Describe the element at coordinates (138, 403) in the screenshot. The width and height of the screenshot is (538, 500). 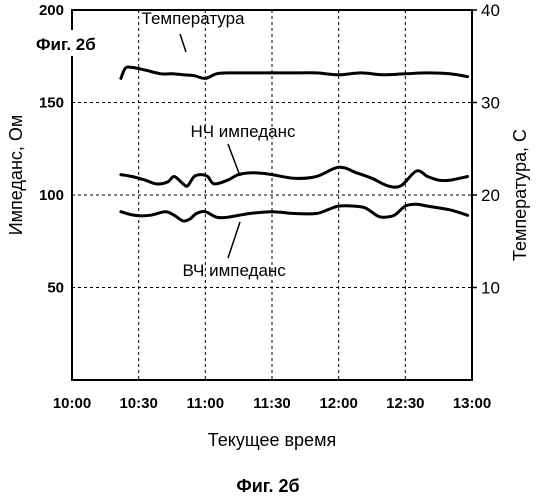
I see `x-tick-label: 10:30` at that location.